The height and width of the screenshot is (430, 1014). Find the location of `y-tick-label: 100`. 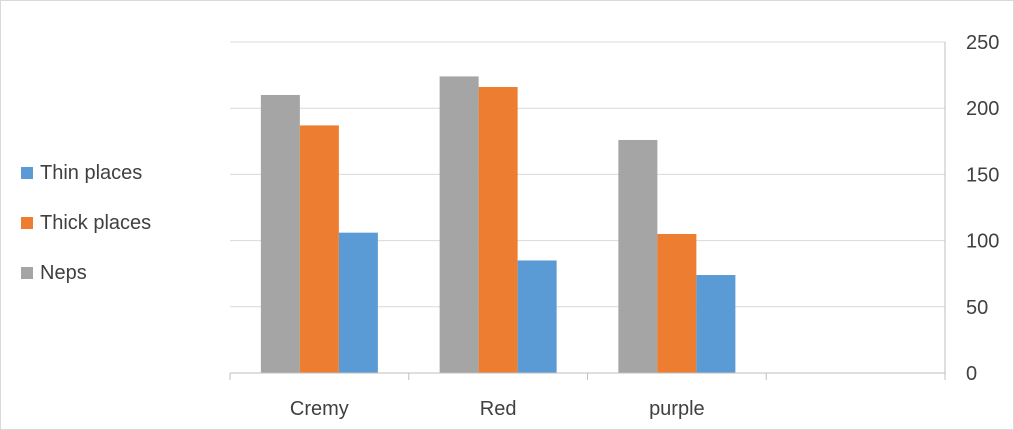

y-tick-label: 100 is located at coordinates (982, 242).